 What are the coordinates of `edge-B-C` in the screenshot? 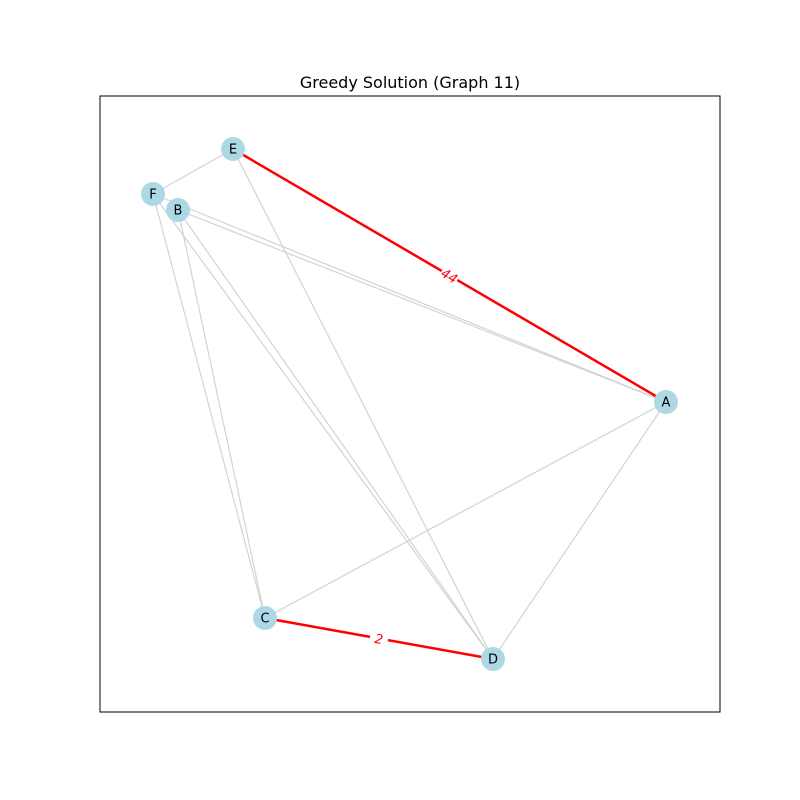 It's located at (221, 414).